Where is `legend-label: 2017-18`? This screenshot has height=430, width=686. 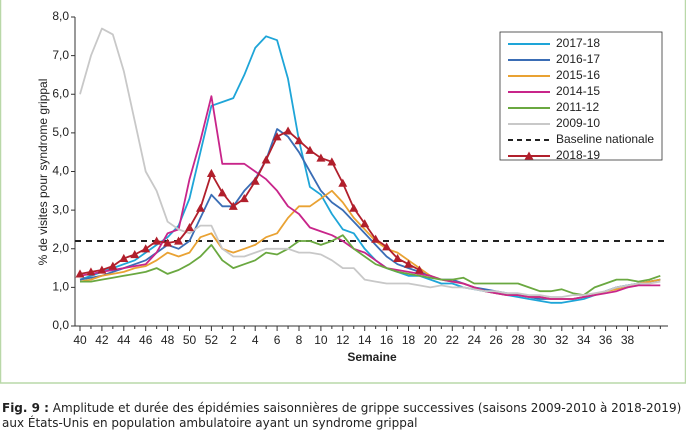 legend-label: 2017-18 is located at coordinates (578, 43).